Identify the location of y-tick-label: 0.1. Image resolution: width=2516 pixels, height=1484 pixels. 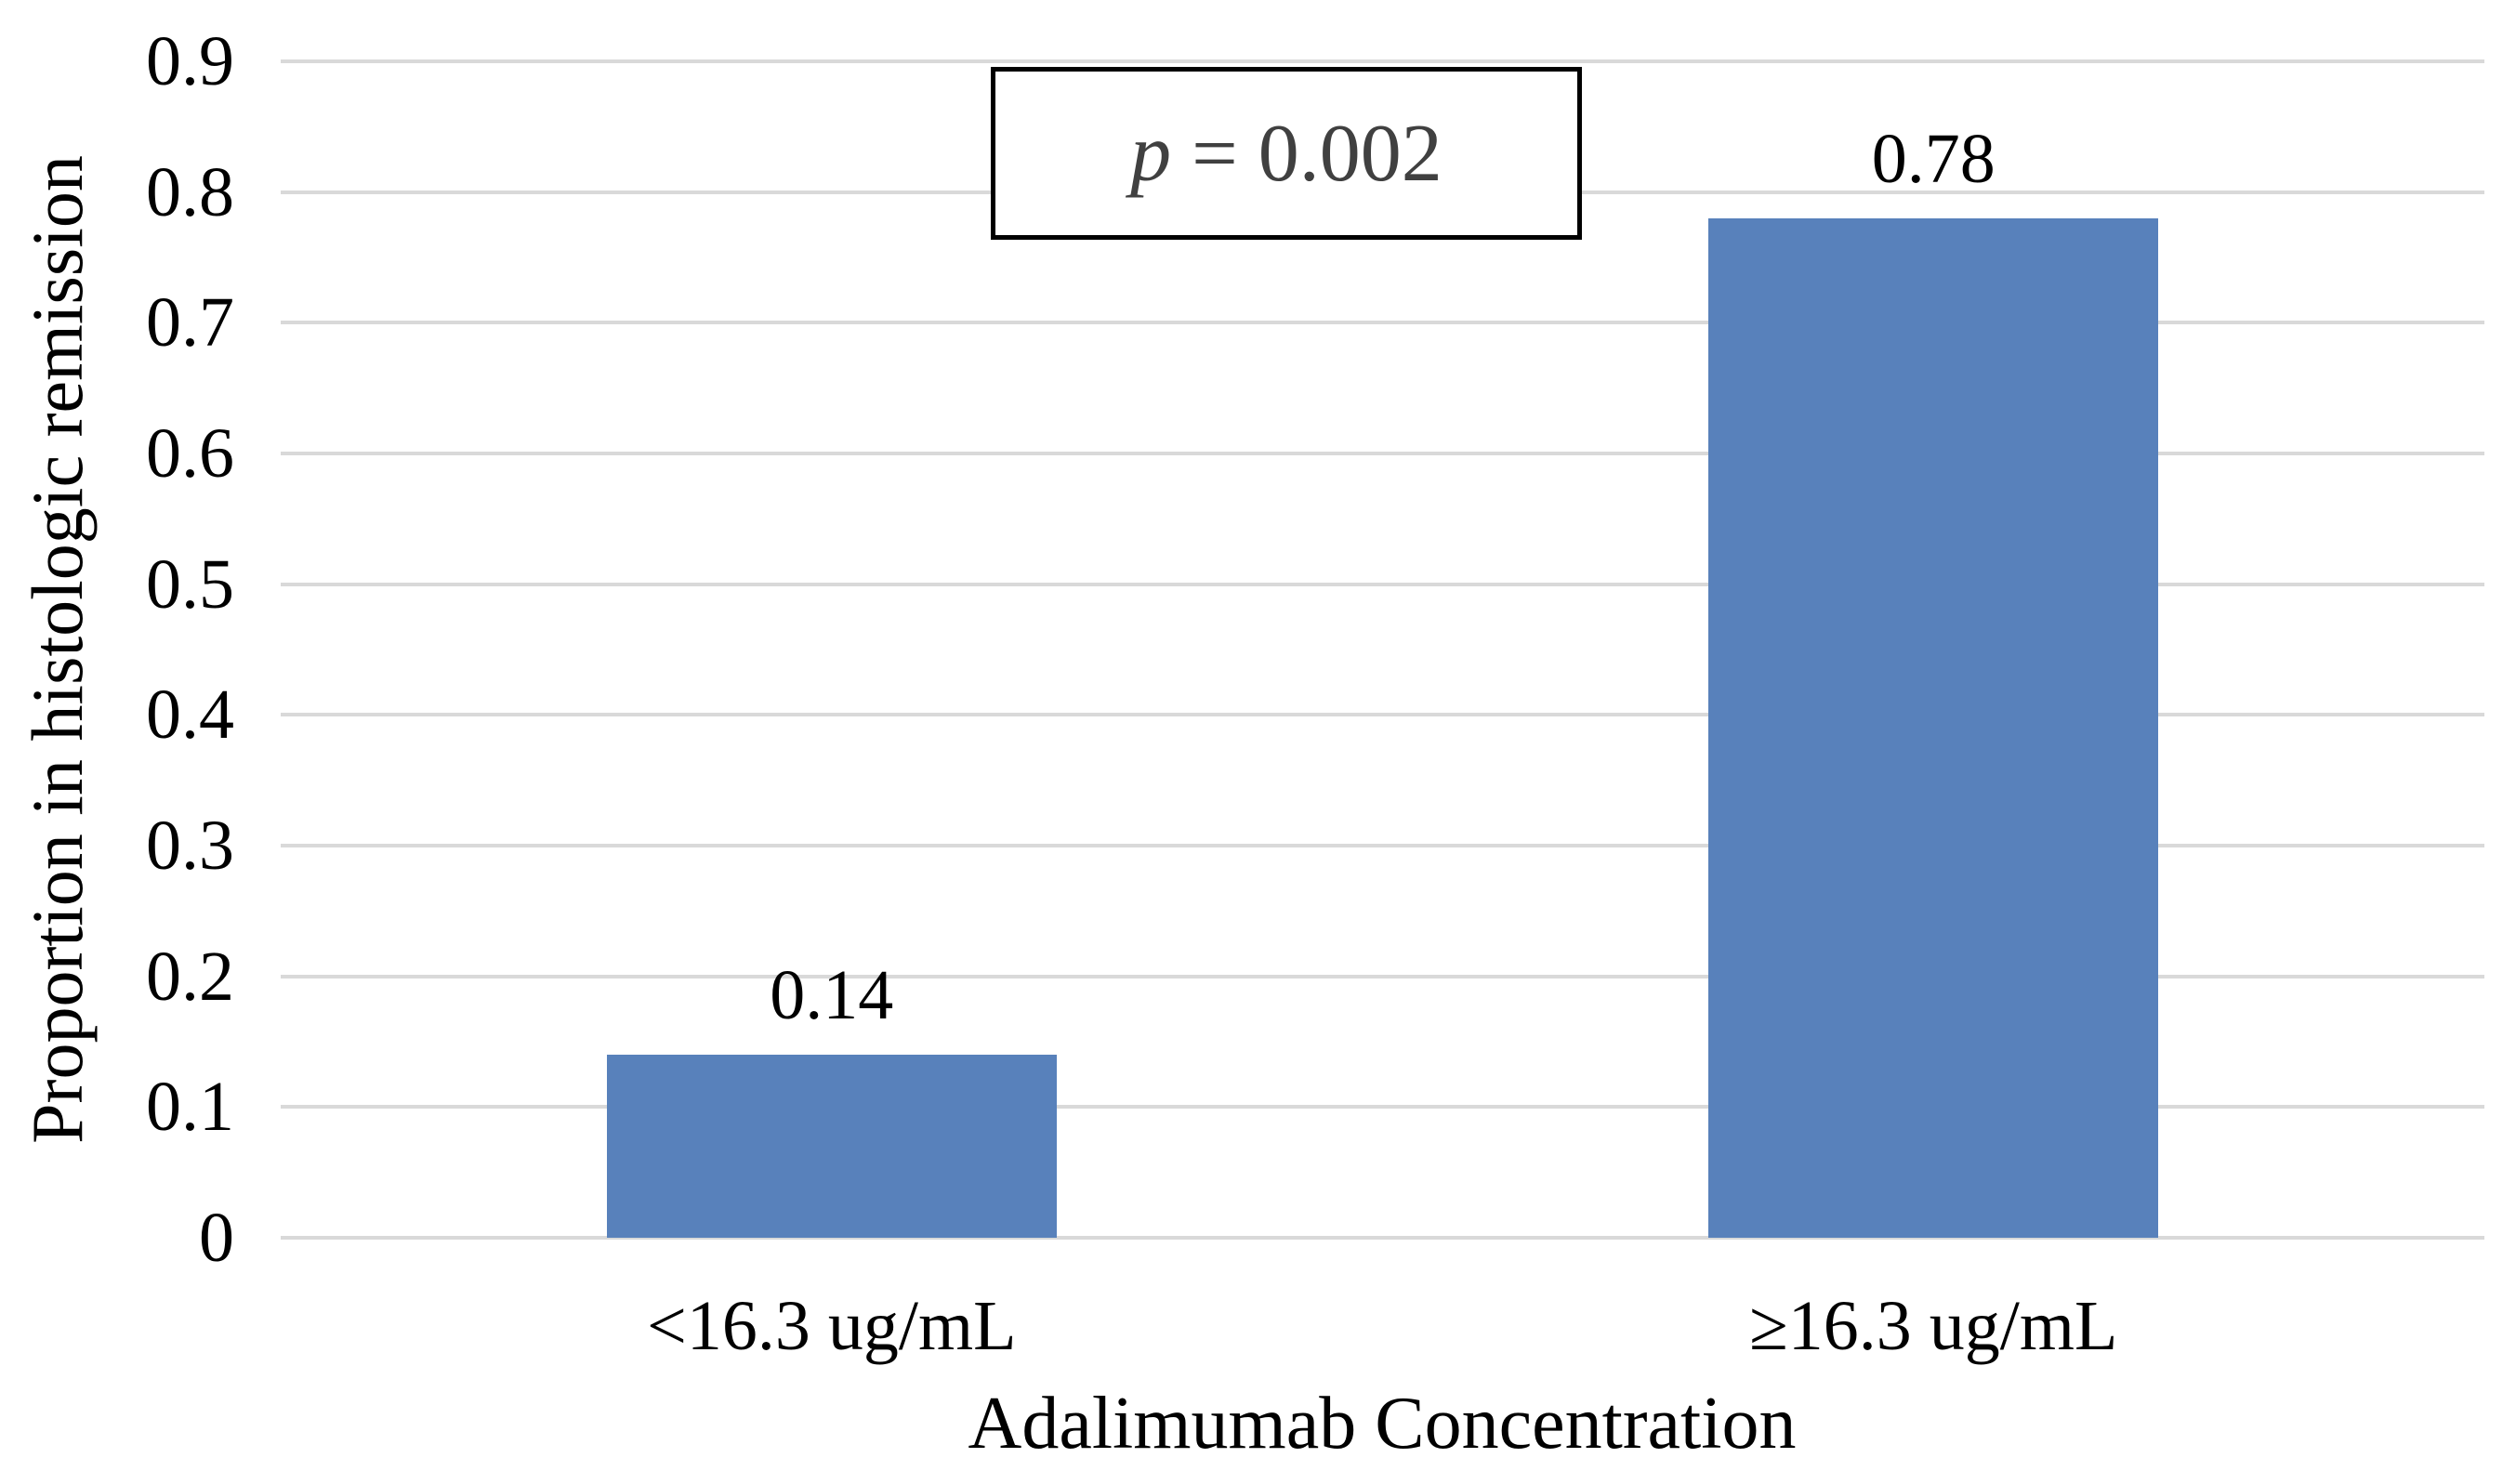
(190, 1107).